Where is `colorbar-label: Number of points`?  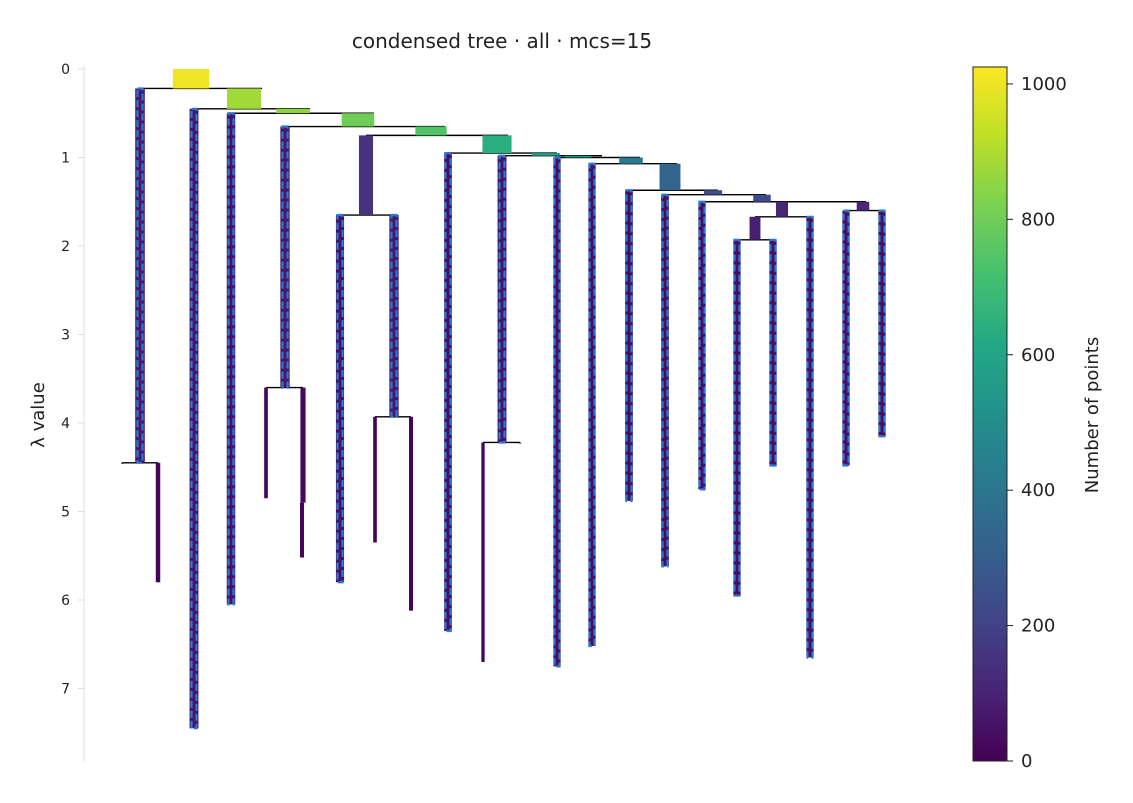 colorbar-label: Number of points is located at coordinates (1092, 415).